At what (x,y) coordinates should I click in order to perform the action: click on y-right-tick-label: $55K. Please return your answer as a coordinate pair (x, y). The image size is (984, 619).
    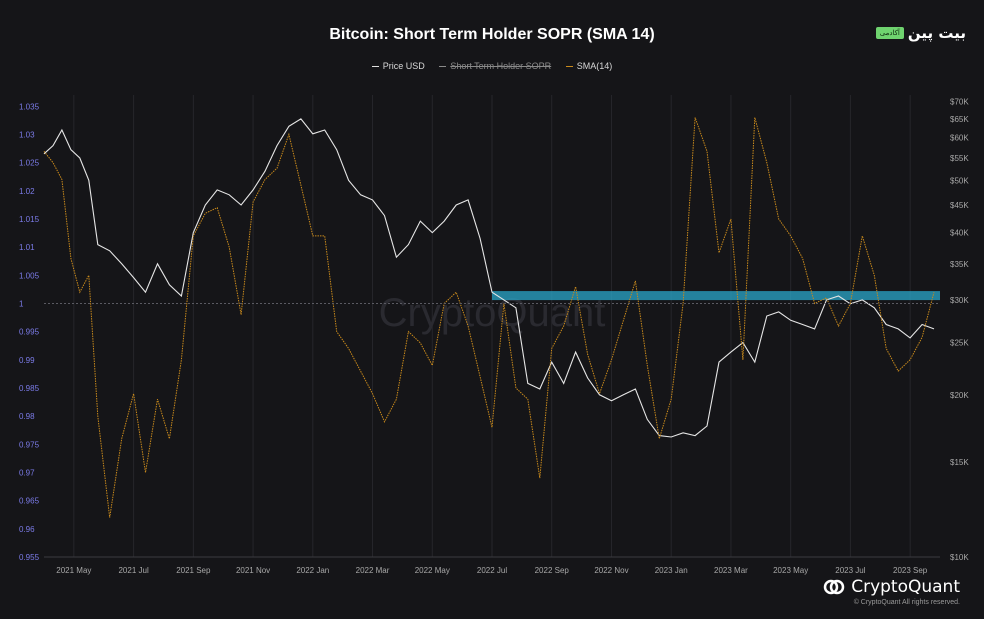
    Looking at the image, I should click on (959, 158).